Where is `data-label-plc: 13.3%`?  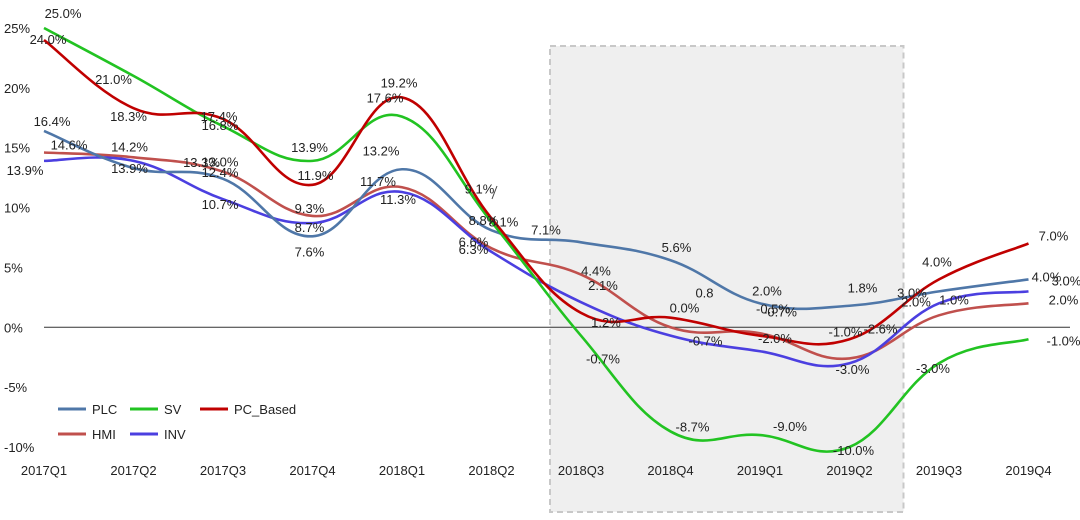
data-label-plc: 13.3% is located at coordinates (201, 162).